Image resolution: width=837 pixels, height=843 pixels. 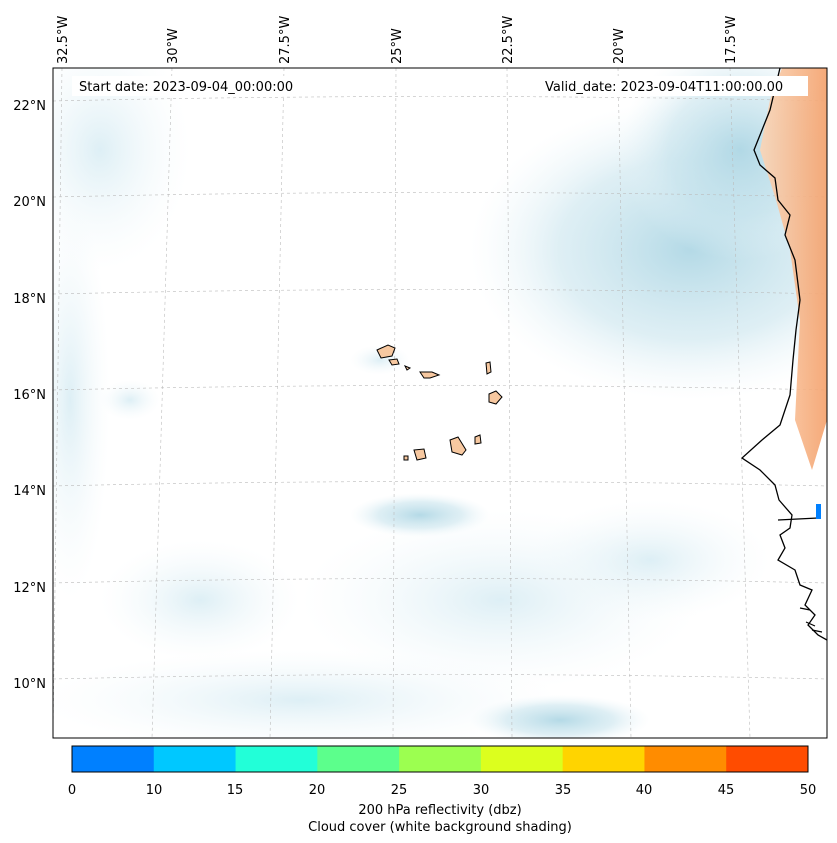 I want to click on valid-date-box, so click(x=674, y=86).